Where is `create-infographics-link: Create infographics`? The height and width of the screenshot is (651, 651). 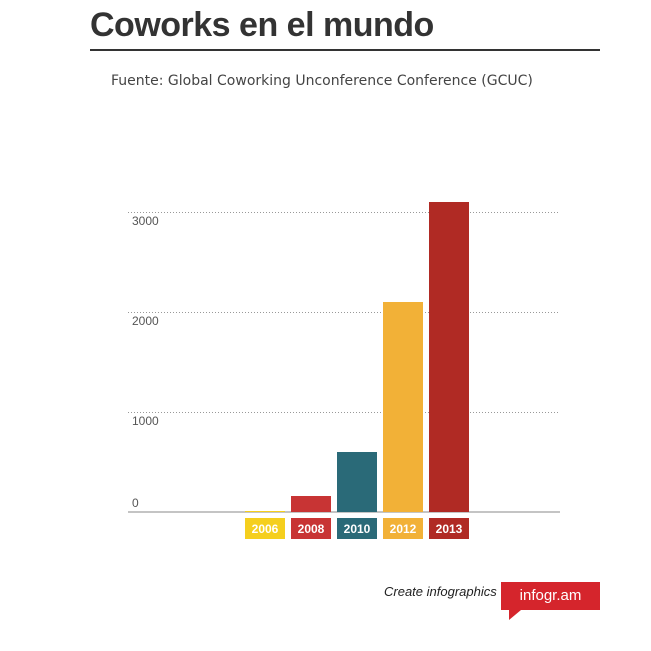 create-infographics-link: Create infographics is located at coordinates (440, 591).